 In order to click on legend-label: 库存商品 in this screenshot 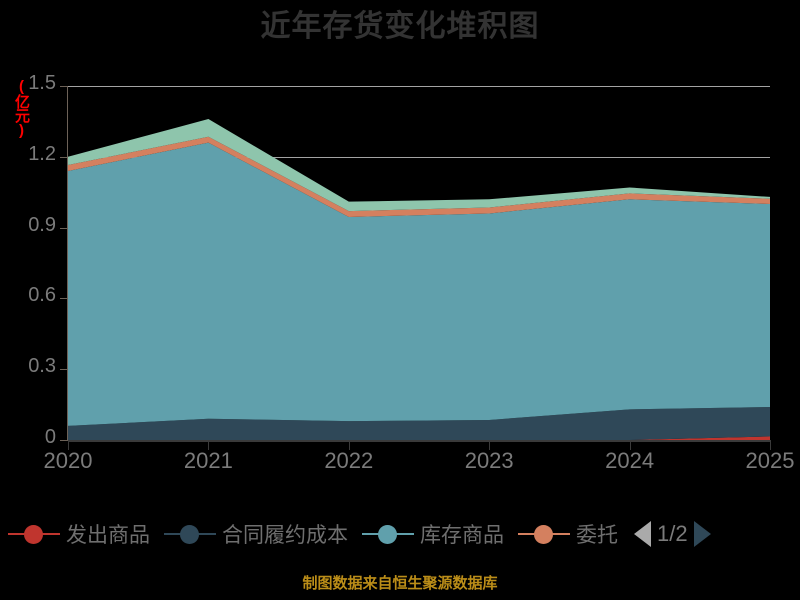, I will do `click(462, 535)`.